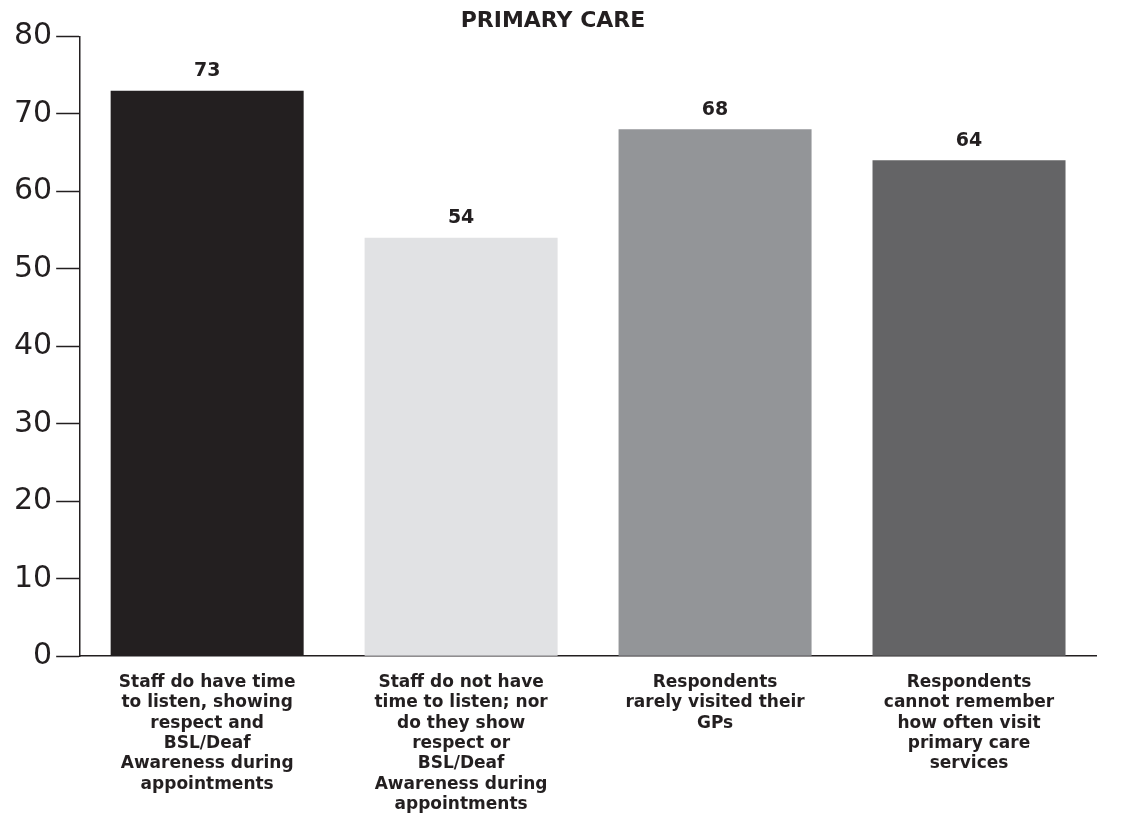 Image resolution: width=1126 pixels, height=836 pixels. I want to click on data-label: 64, so click(969, 138).